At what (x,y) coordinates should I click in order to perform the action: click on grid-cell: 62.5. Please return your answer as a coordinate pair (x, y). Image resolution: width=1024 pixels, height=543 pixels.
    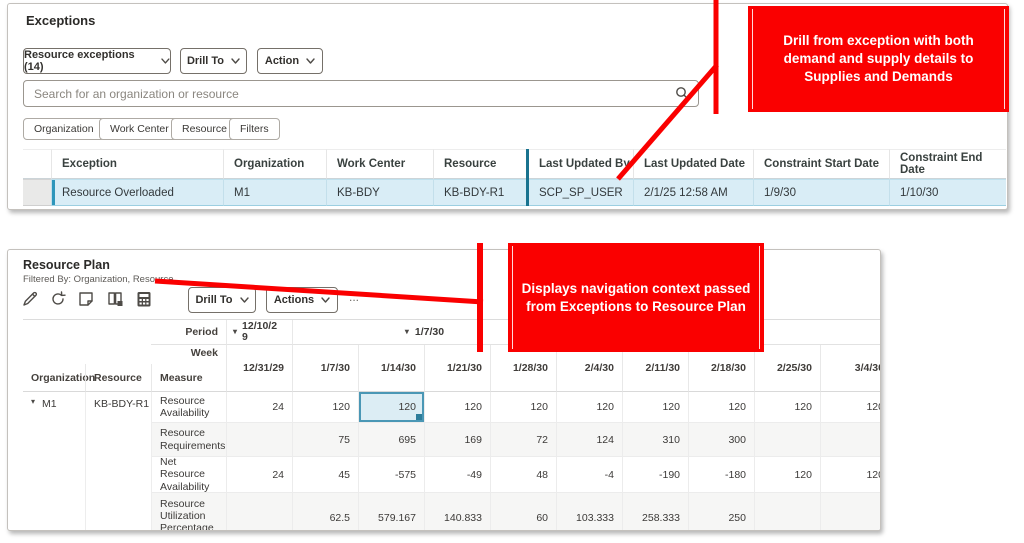
    Looking at the image, I should click on (325, 511).